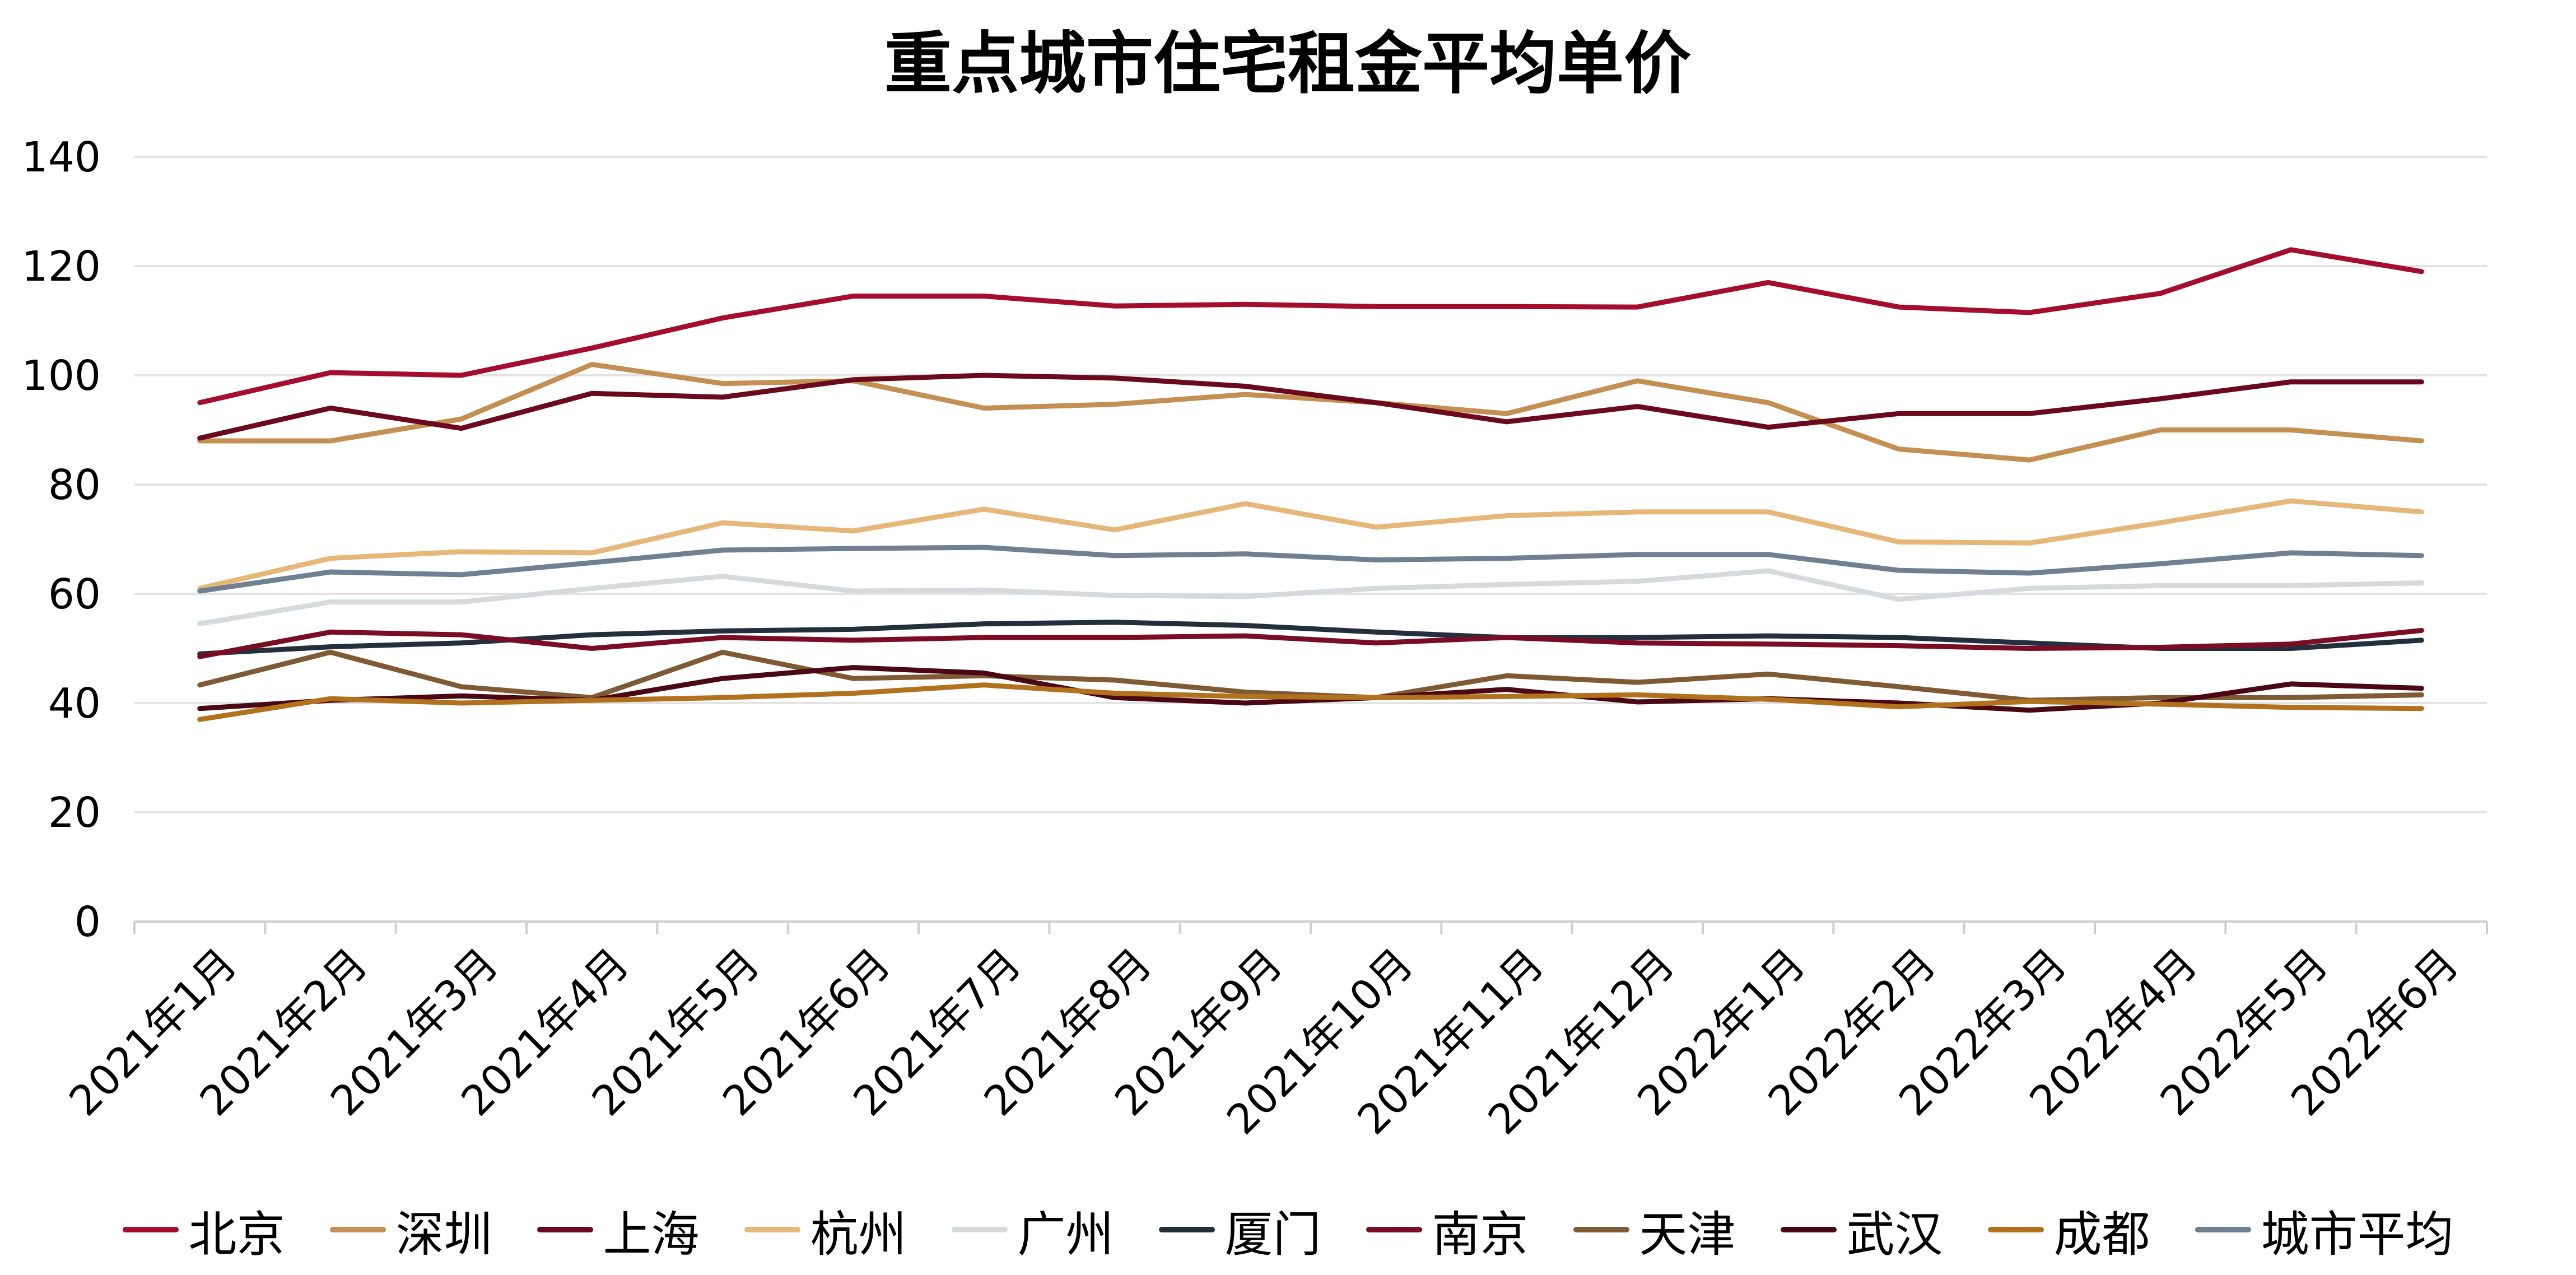 This screenshot has height=1275, width=2576. I want to click on legend-item: 成都, so click(2068, 1230).